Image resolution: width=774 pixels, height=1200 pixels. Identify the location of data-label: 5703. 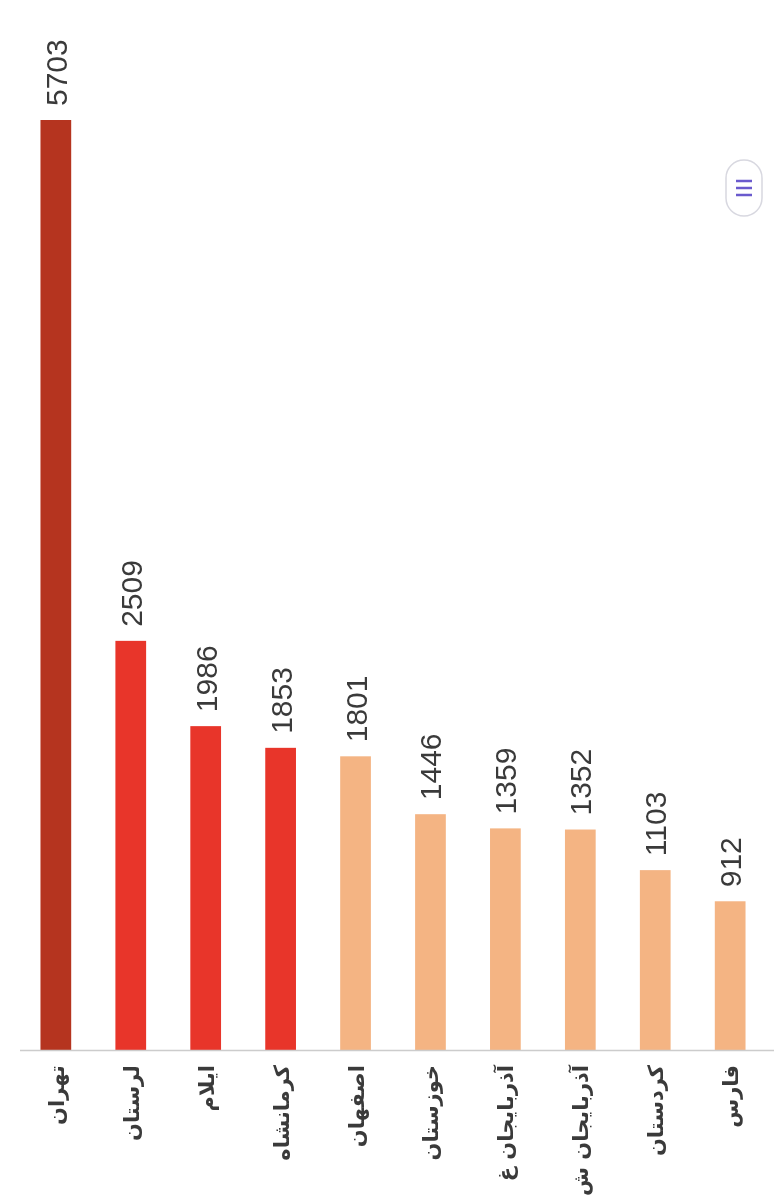
(56, 72).